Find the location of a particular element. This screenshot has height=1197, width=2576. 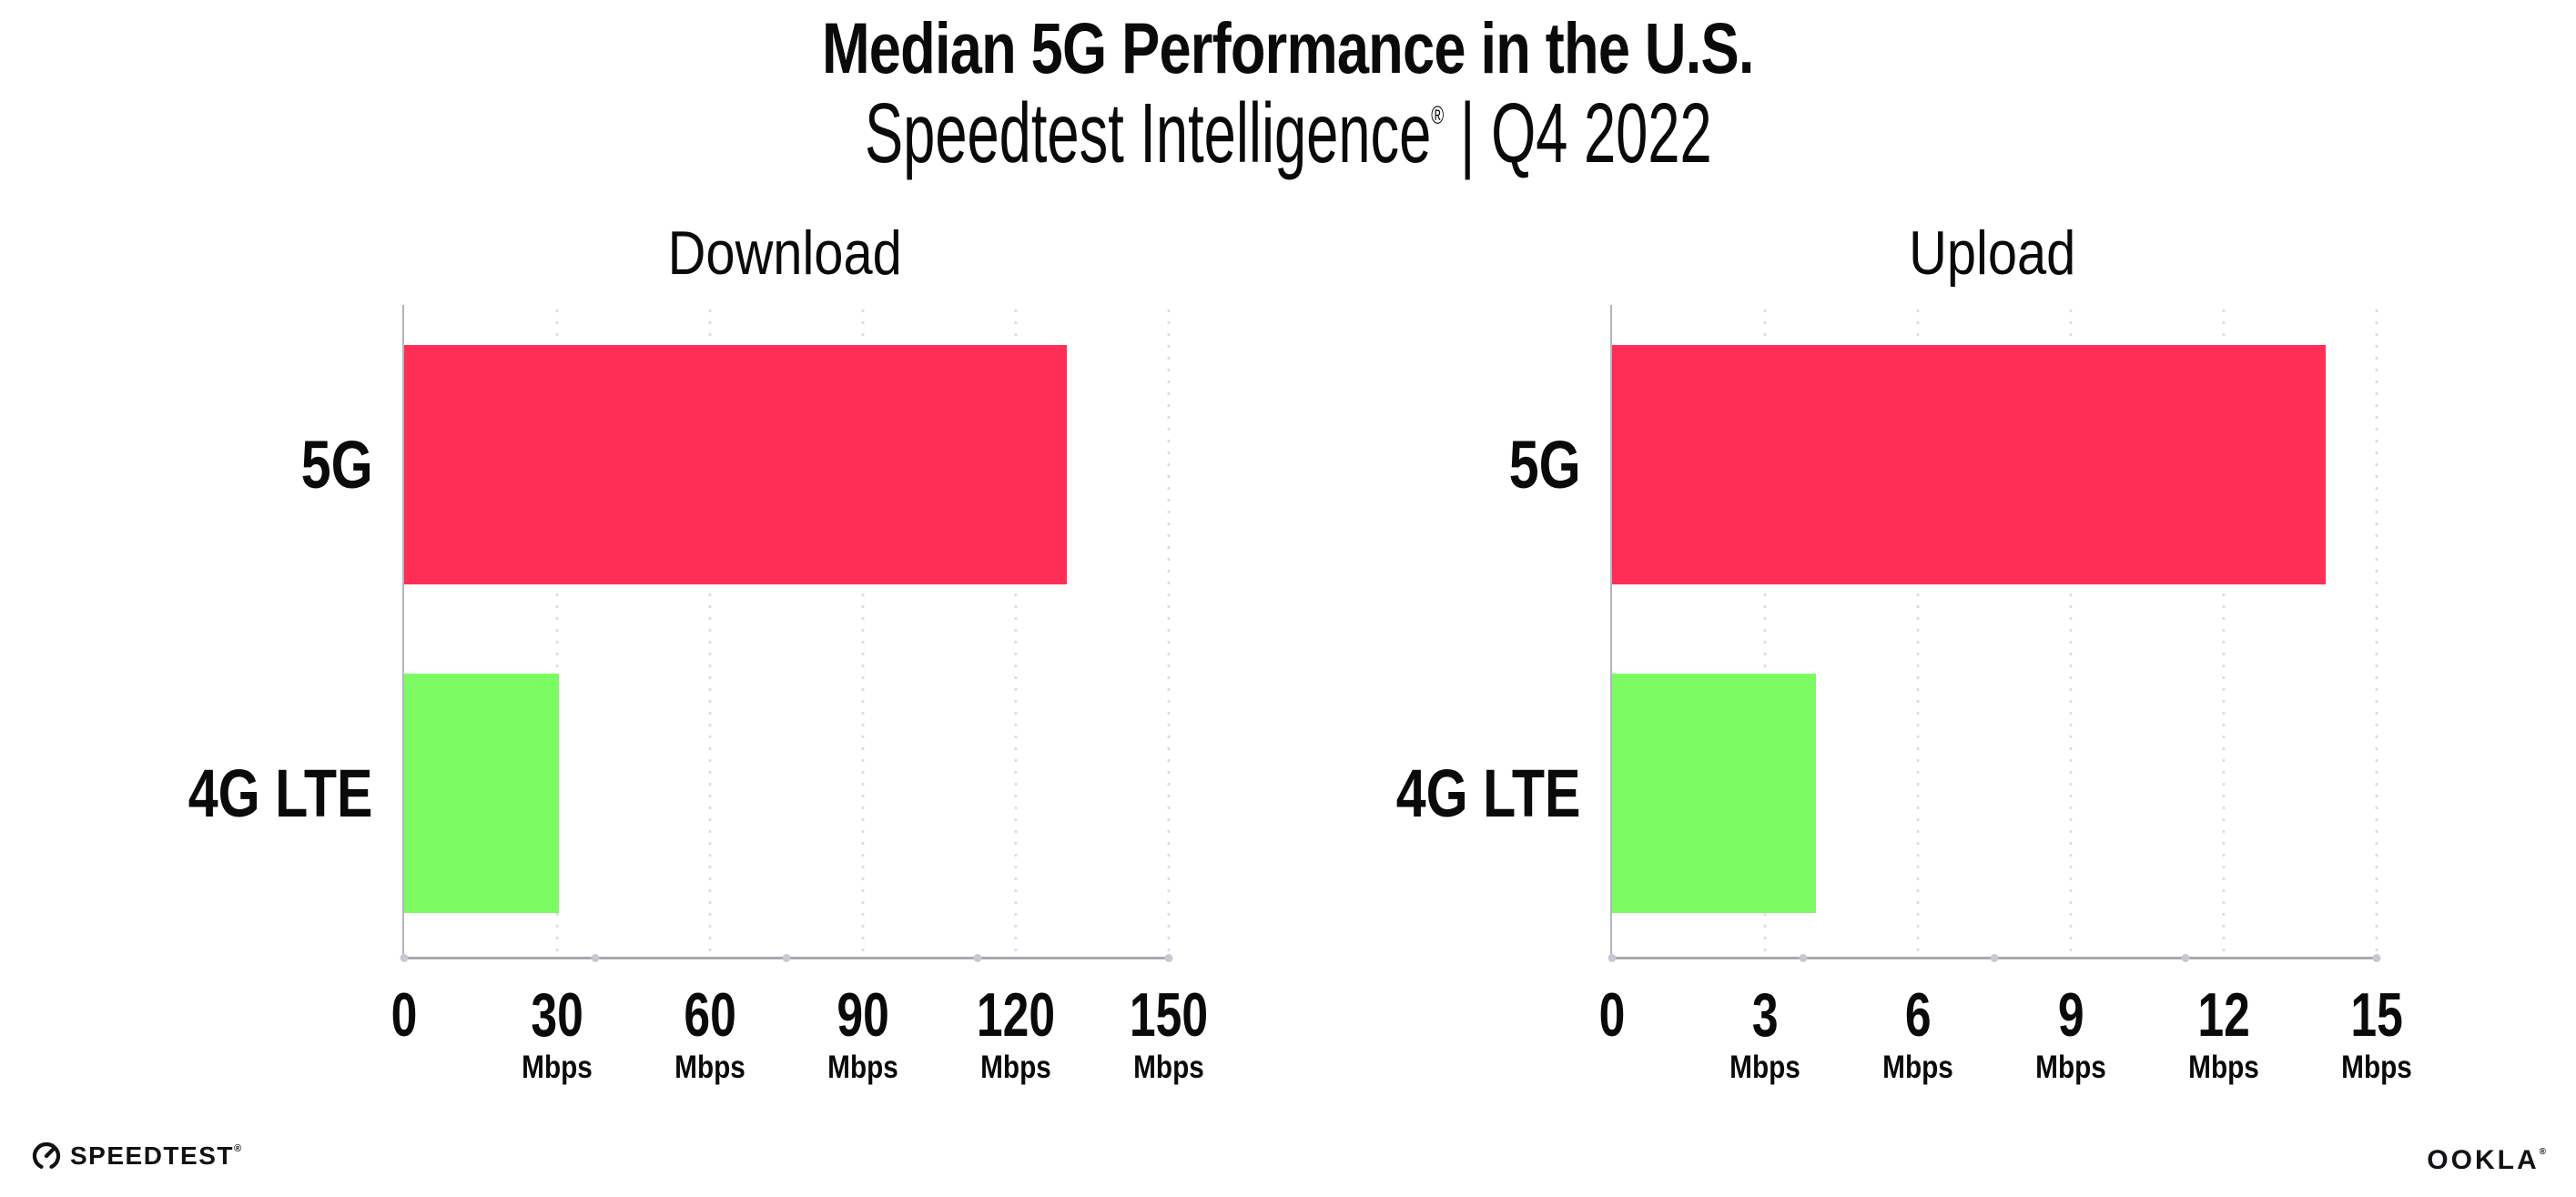

category-label-4g-lte-upload: 4G LTE is located at coordinates (1488, 793).